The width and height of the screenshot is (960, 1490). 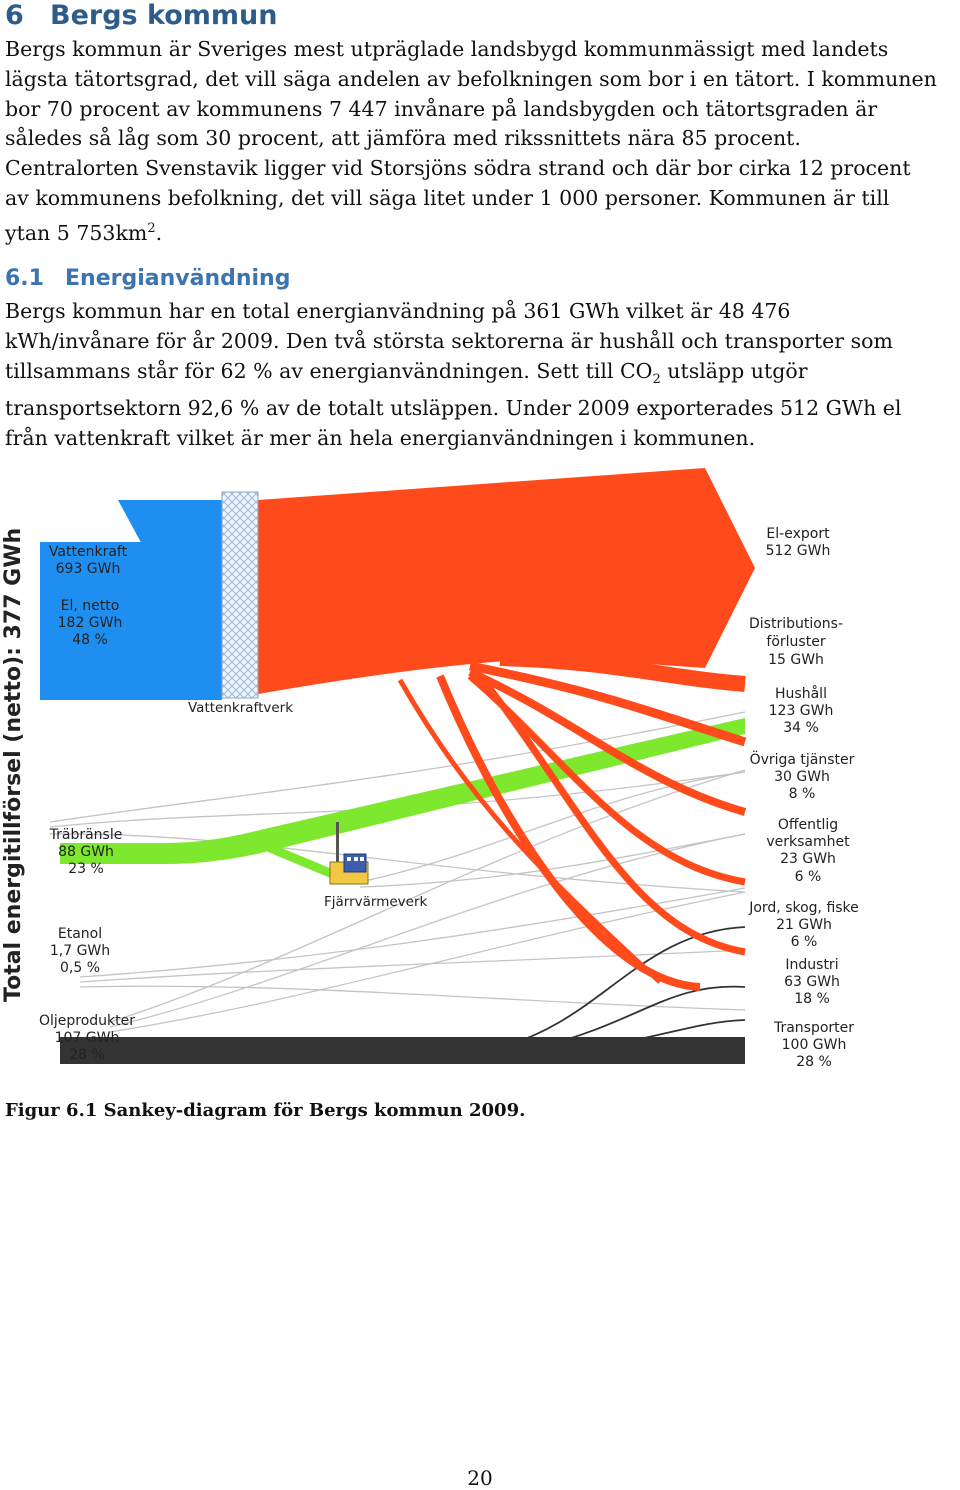 I want to click on branch-hushall, so click(x=608, y=704).